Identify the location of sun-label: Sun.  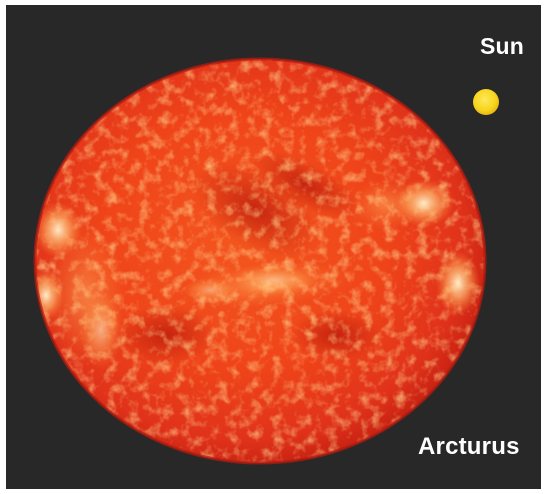
(502, 46).